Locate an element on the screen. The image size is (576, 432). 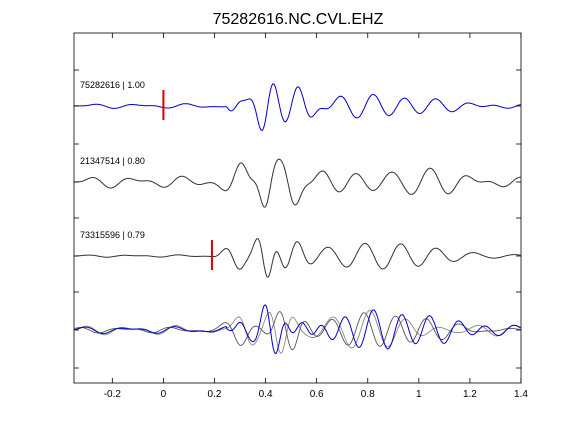
x-tick-label: 1 is located at coordinates (419, 394).